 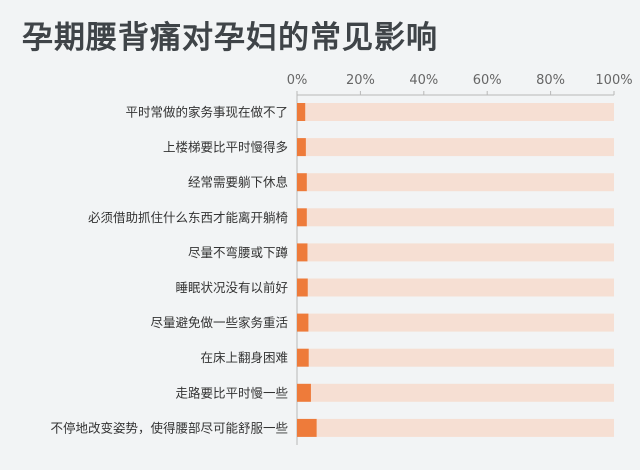 I want to click on category-label: 睡眠状况没有以前好, so click(x=231, y=287).